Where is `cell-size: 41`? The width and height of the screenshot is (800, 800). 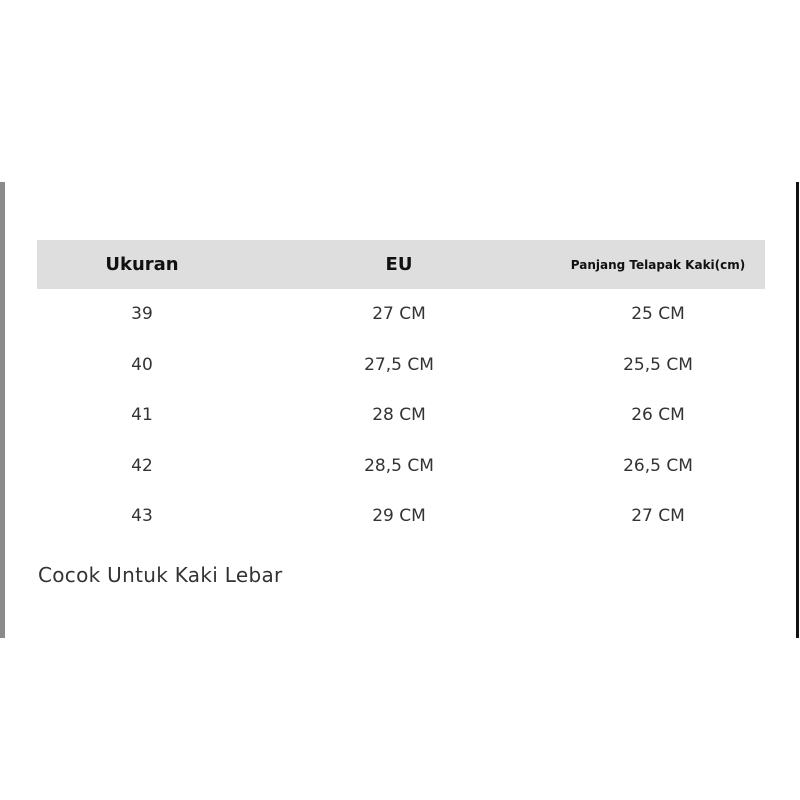 cell-size: 41 is located at coordinates (142, 415).